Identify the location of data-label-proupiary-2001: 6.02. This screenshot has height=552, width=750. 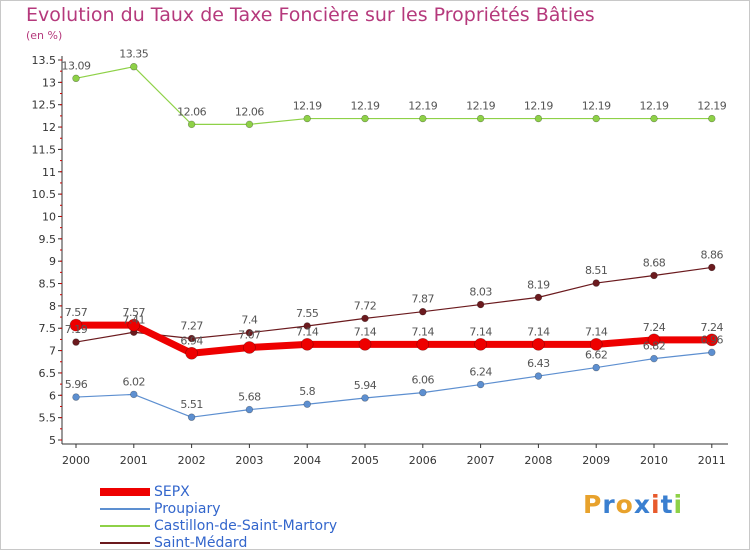
(134, 381).